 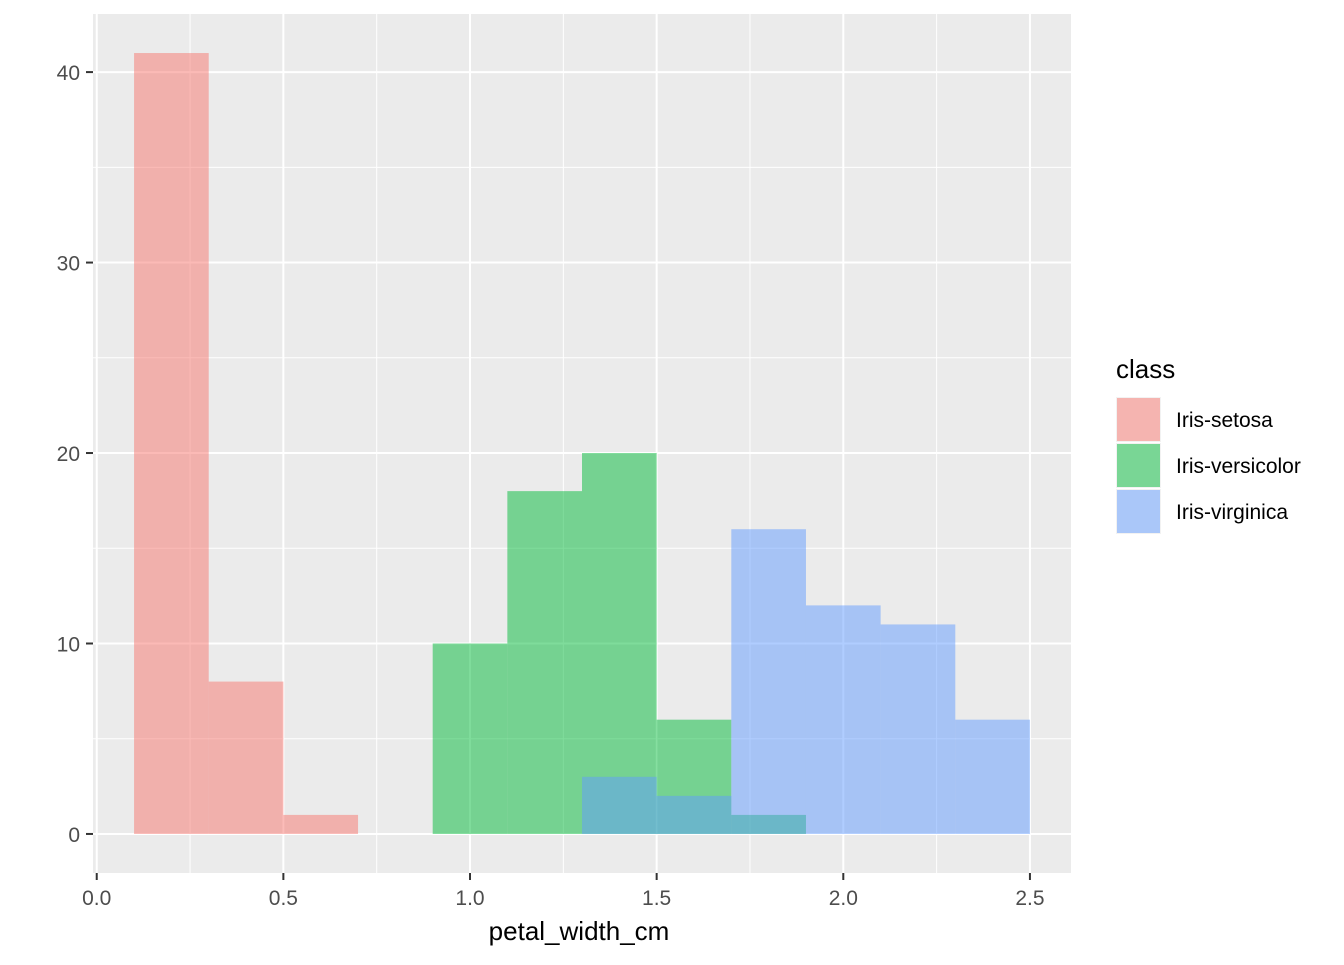 I want to click on y-tick-label: 40, so click(x=68, y=73).